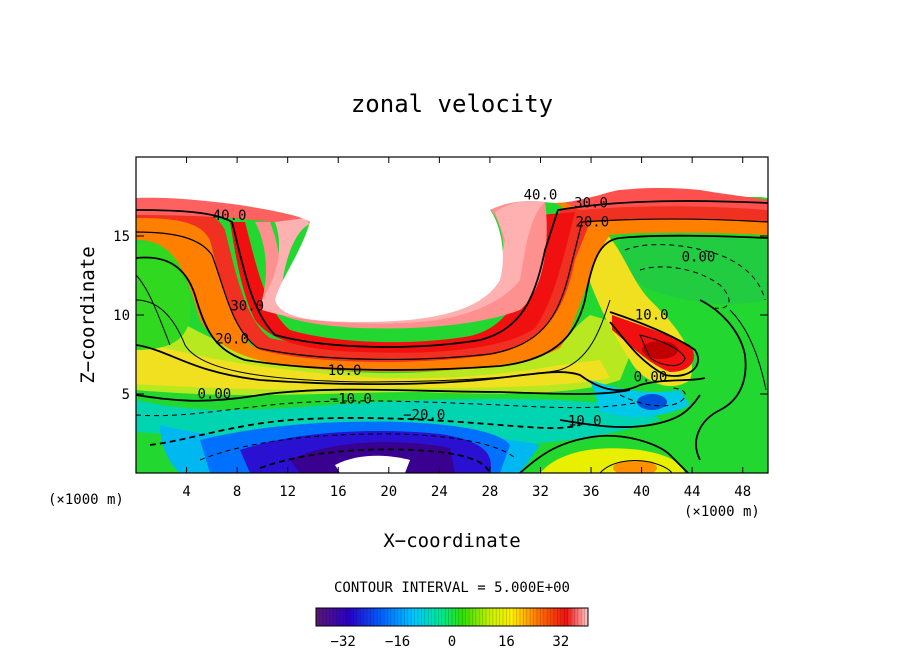  I want to click on x-tick-label: 4, so click(186, 492).